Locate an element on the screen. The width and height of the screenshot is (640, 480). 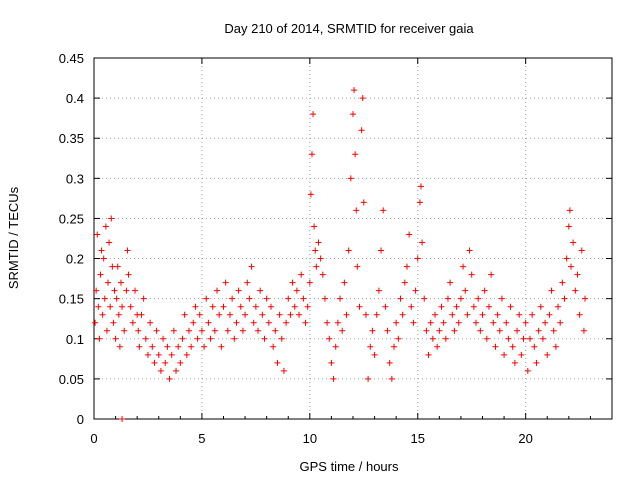
y-axis-label: SRMTID / TECUs is located at coordinates (13, 237).